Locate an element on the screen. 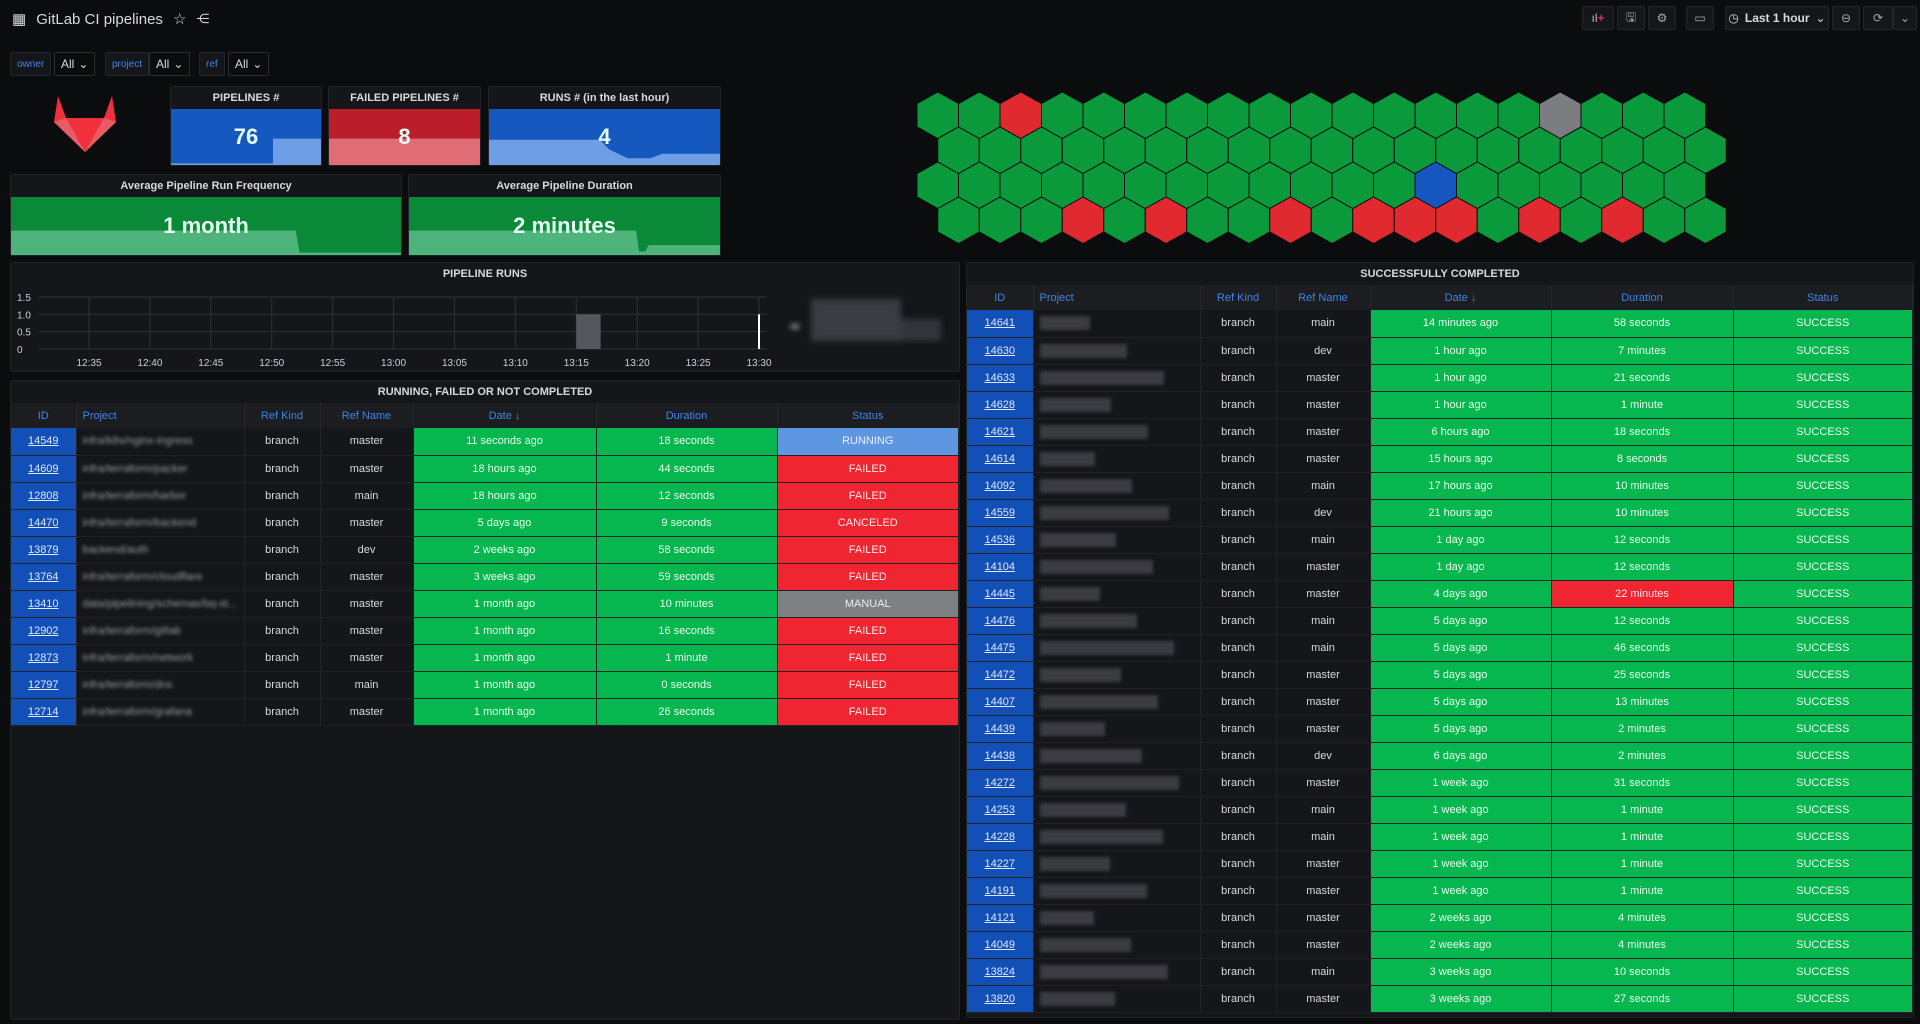 This screenshot has height=1024, width=1920. pipeline-id-link: 14049 is located at coordinates (1000, 944).